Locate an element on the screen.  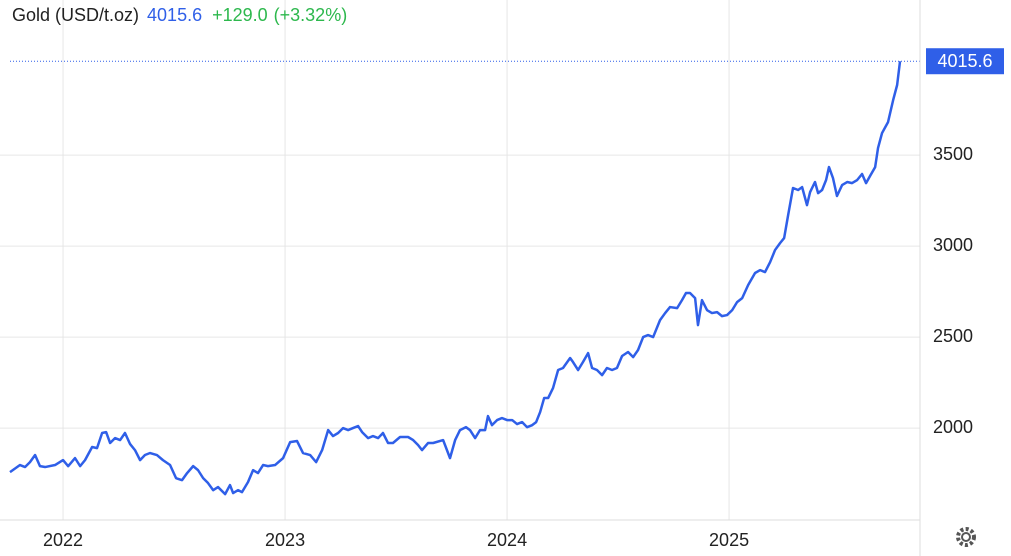
settings-icon is located at coordinates (966, 537).